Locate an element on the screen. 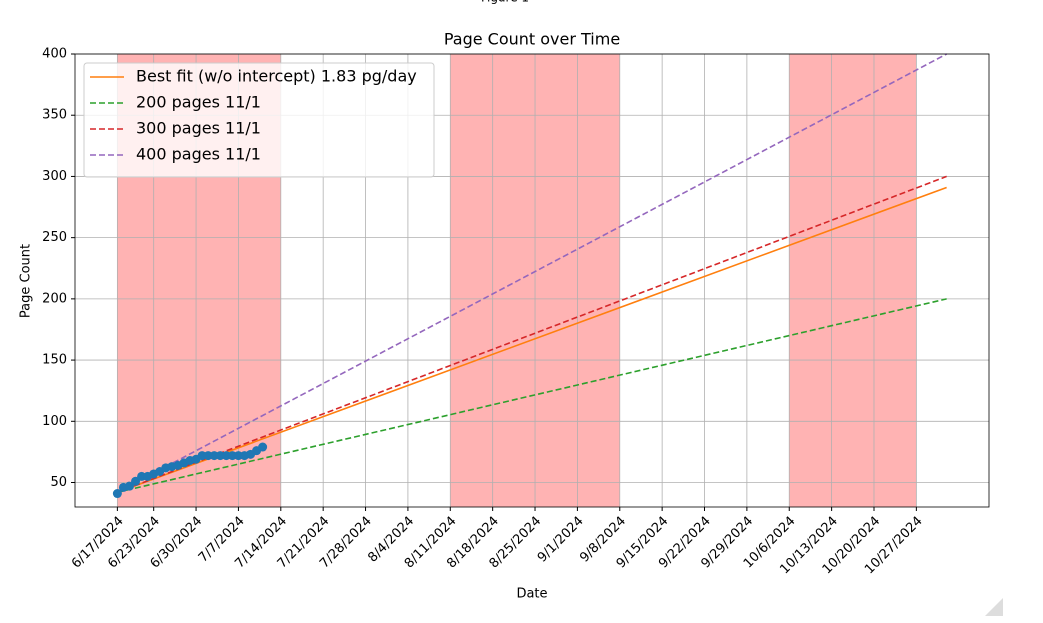 The width and height of the screenshot is (1043, 623). x-axis-label: Date is located at coordinates (531, 594).